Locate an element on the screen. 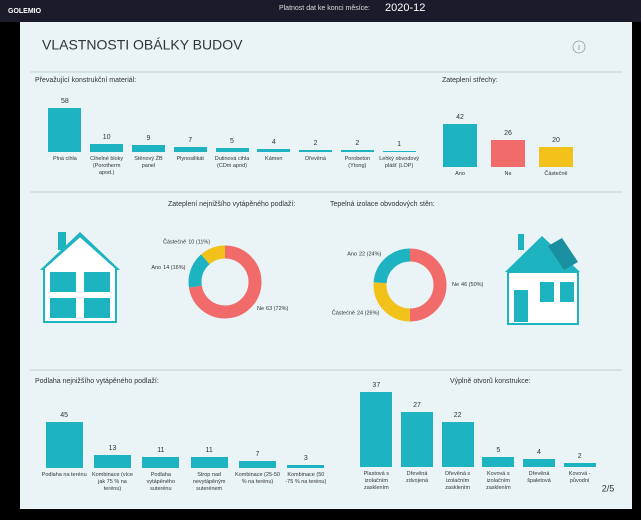  value-label: 10 is located at coordinates (106, 138).